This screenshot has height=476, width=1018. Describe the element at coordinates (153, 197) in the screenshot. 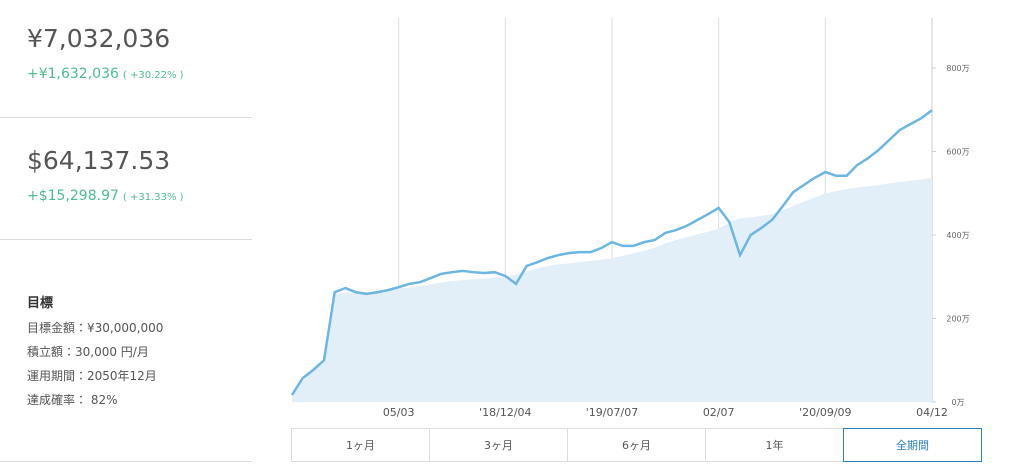

I see `change-percent: ( +31.33% )` at that location.